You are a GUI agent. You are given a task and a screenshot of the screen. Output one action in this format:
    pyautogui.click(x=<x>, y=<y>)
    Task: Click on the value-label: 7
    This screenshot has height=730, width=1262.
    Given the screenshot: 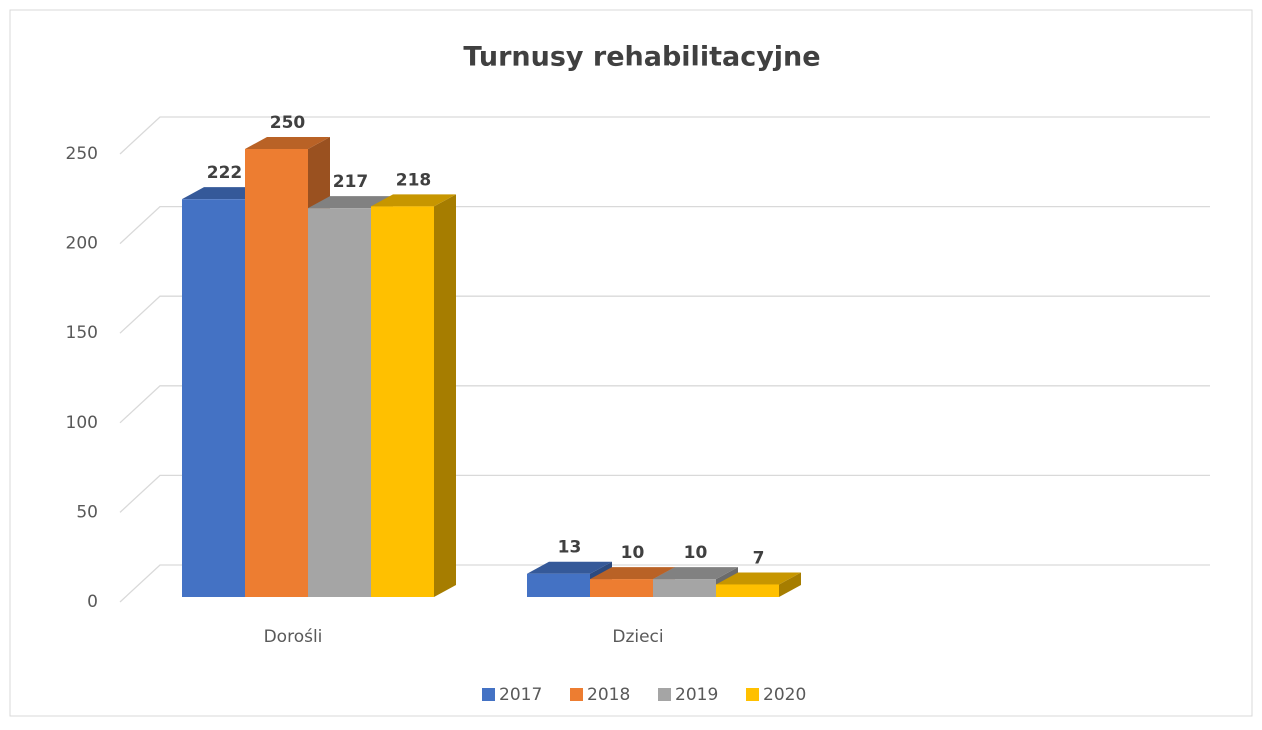 What is the action you would take?
    pyautogui.click(x=759, y=558)
    